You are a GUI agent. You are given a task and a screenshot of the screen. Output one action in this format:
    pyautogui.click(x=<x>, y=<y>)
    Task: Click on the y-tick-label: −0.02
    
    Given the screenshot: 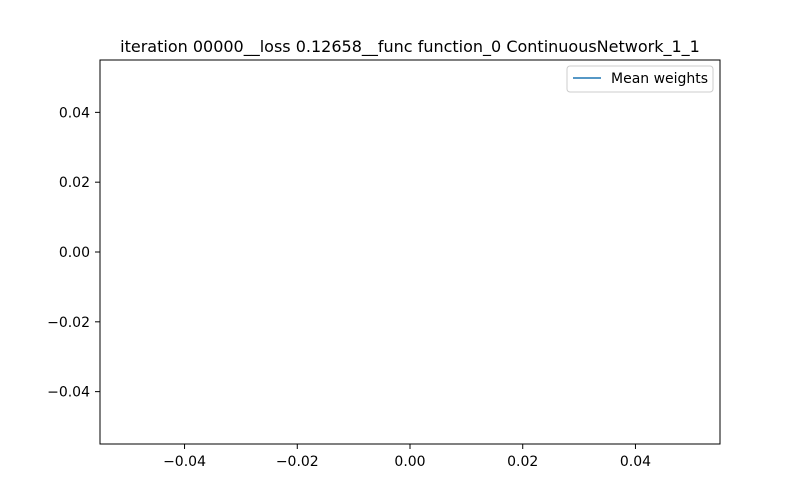 What is the action you would take?
    pyautogui.click(x=68, y=323)
    